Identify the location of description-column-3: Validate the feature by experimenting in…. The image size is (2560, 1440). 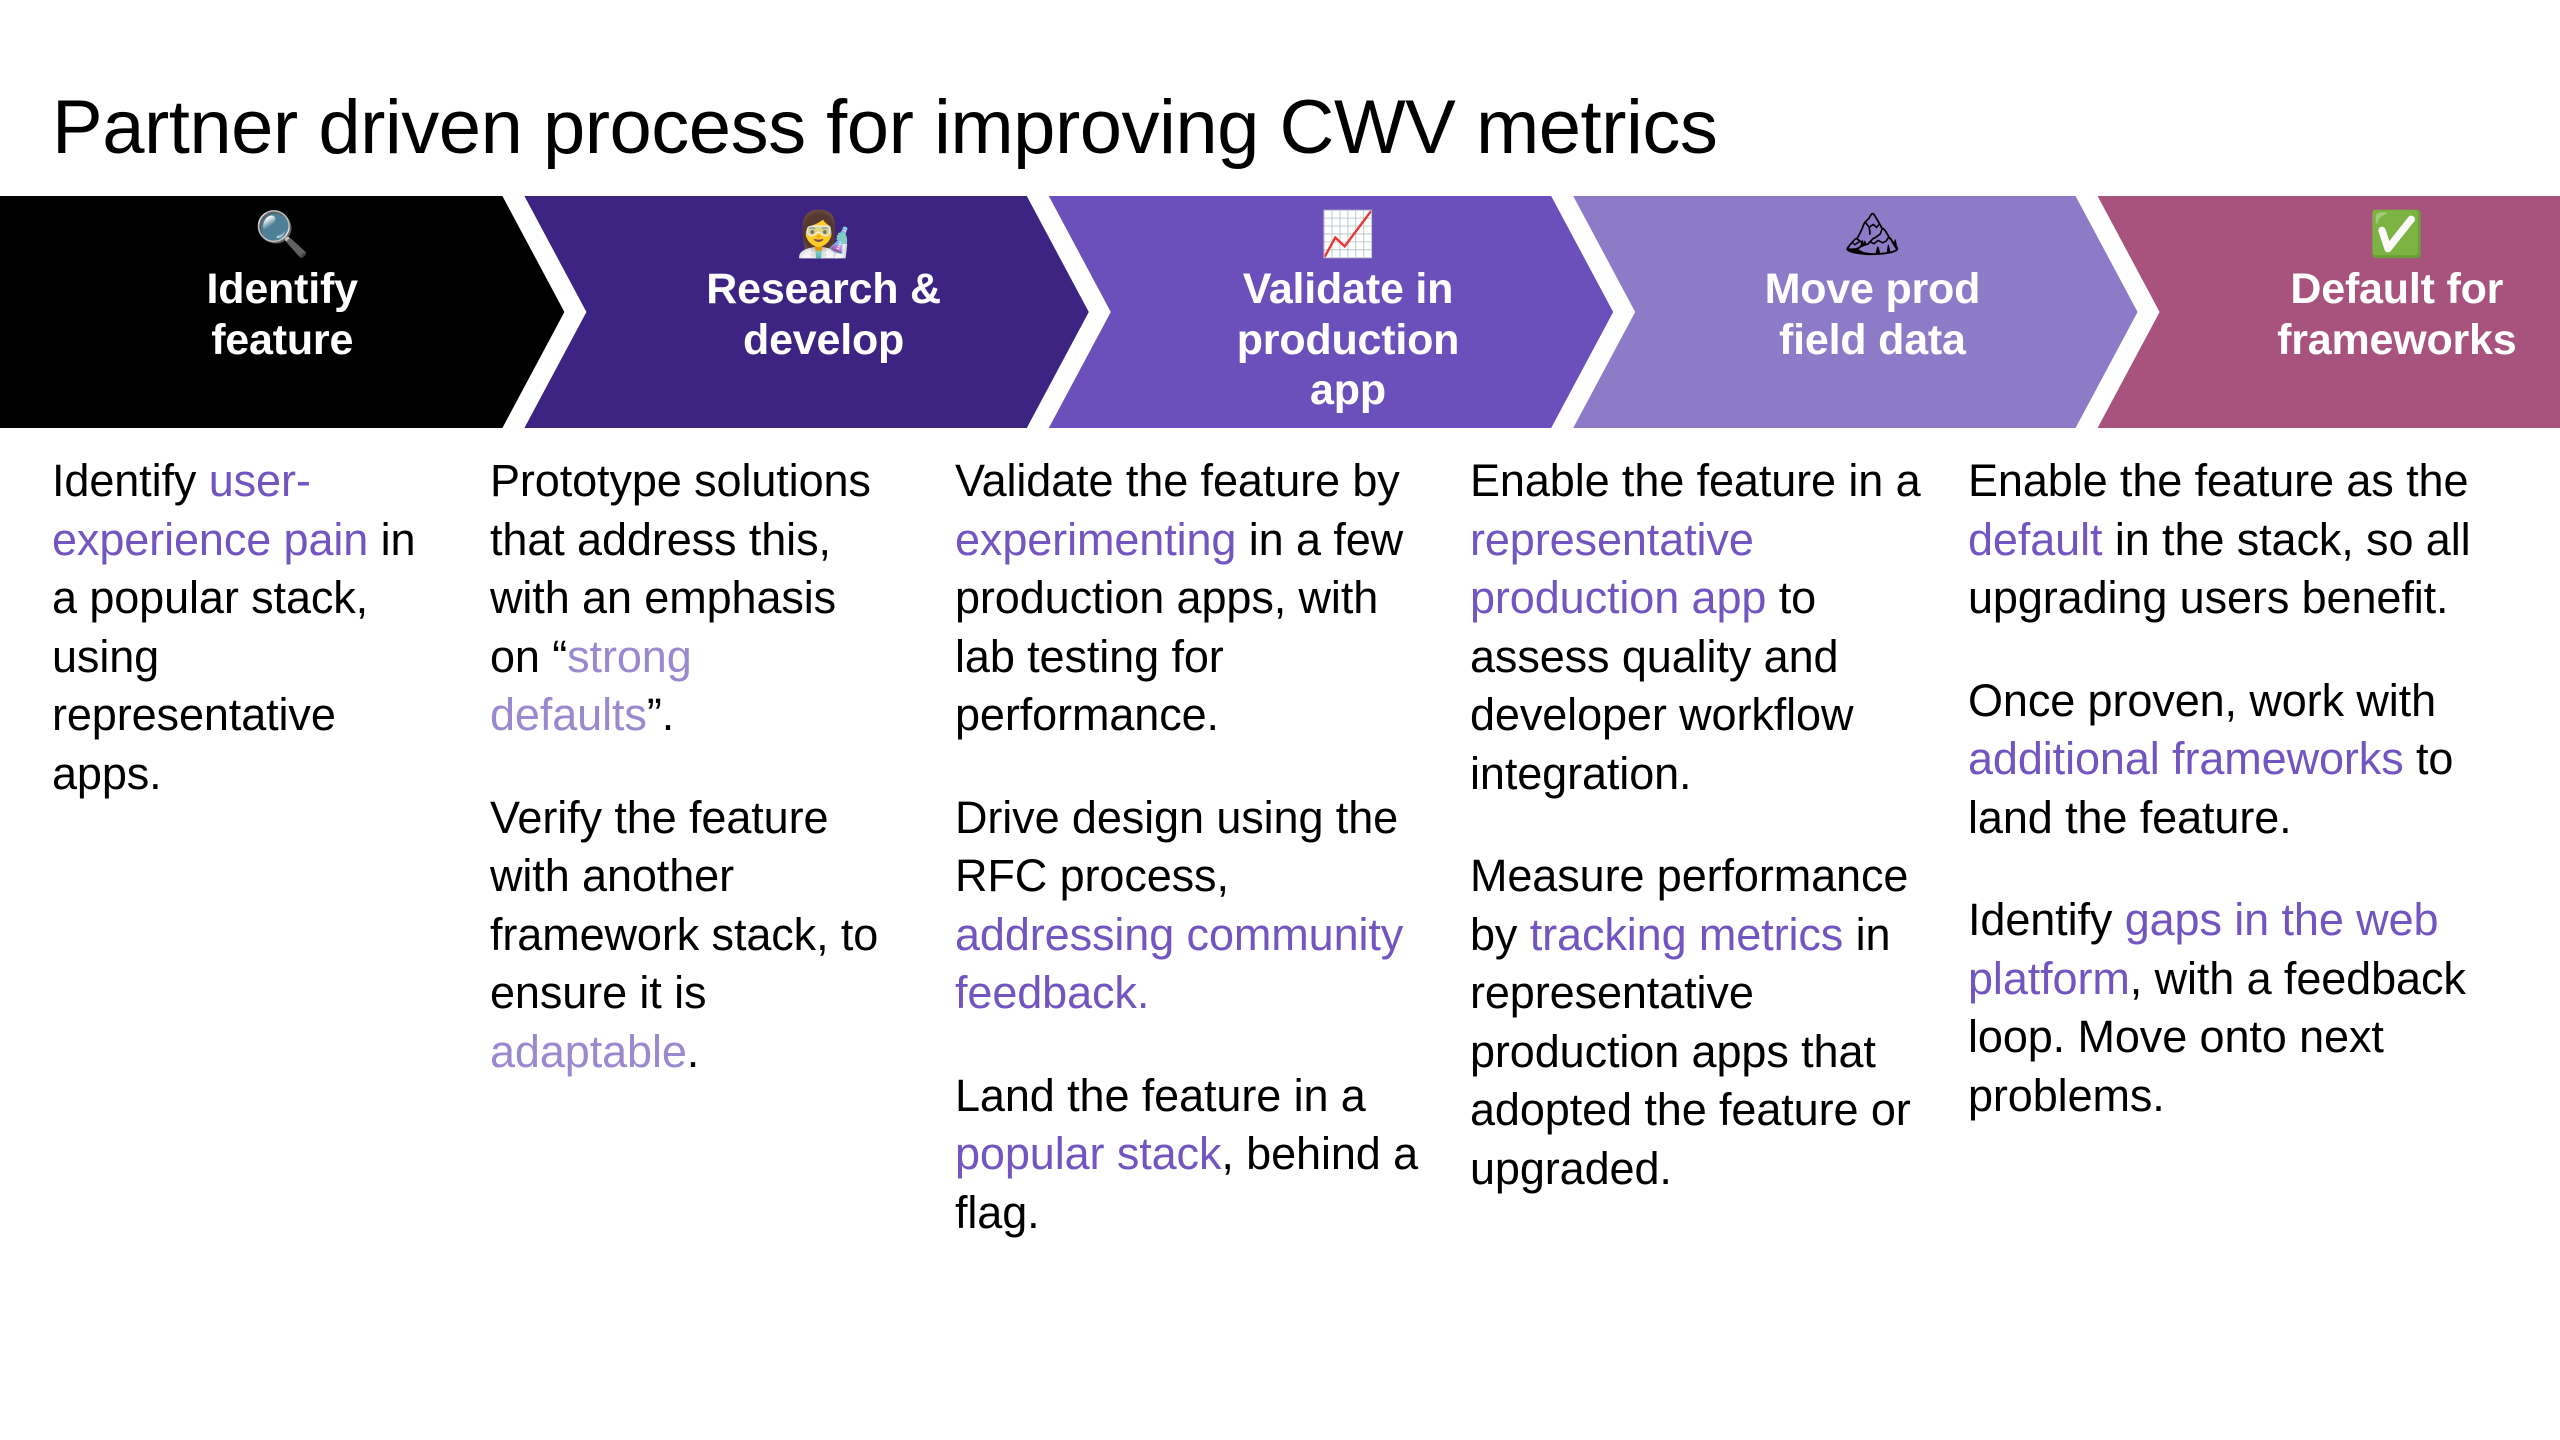
(1195, 847).